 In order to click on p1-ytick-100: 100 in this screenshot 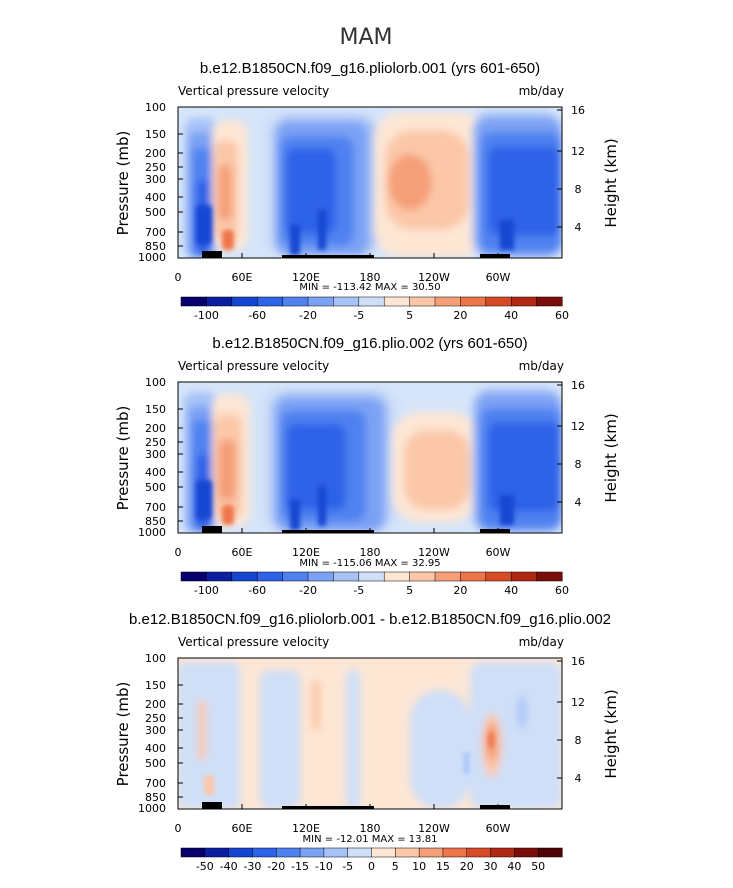, I will do `click(155, 107)`.